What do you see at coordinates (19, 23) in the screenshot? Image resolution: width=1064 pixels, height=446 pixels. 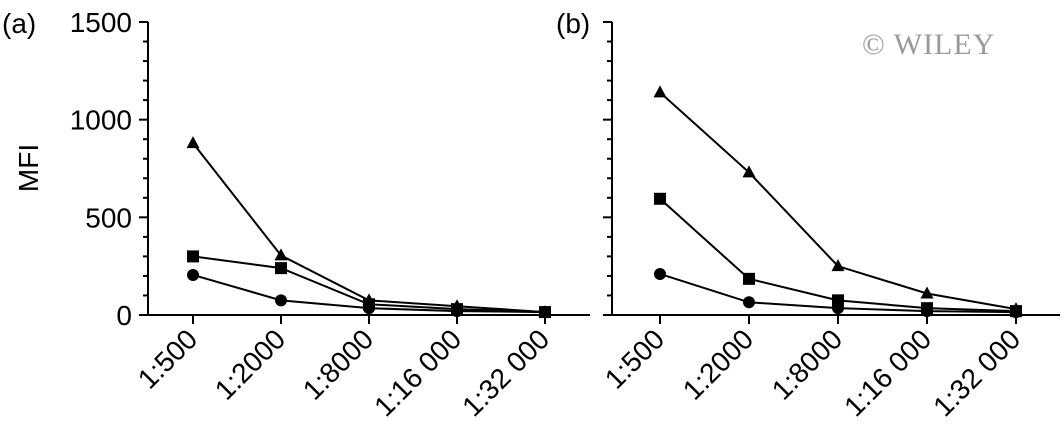 I see `panel-label: (a)` at bounding box center [19, 23].